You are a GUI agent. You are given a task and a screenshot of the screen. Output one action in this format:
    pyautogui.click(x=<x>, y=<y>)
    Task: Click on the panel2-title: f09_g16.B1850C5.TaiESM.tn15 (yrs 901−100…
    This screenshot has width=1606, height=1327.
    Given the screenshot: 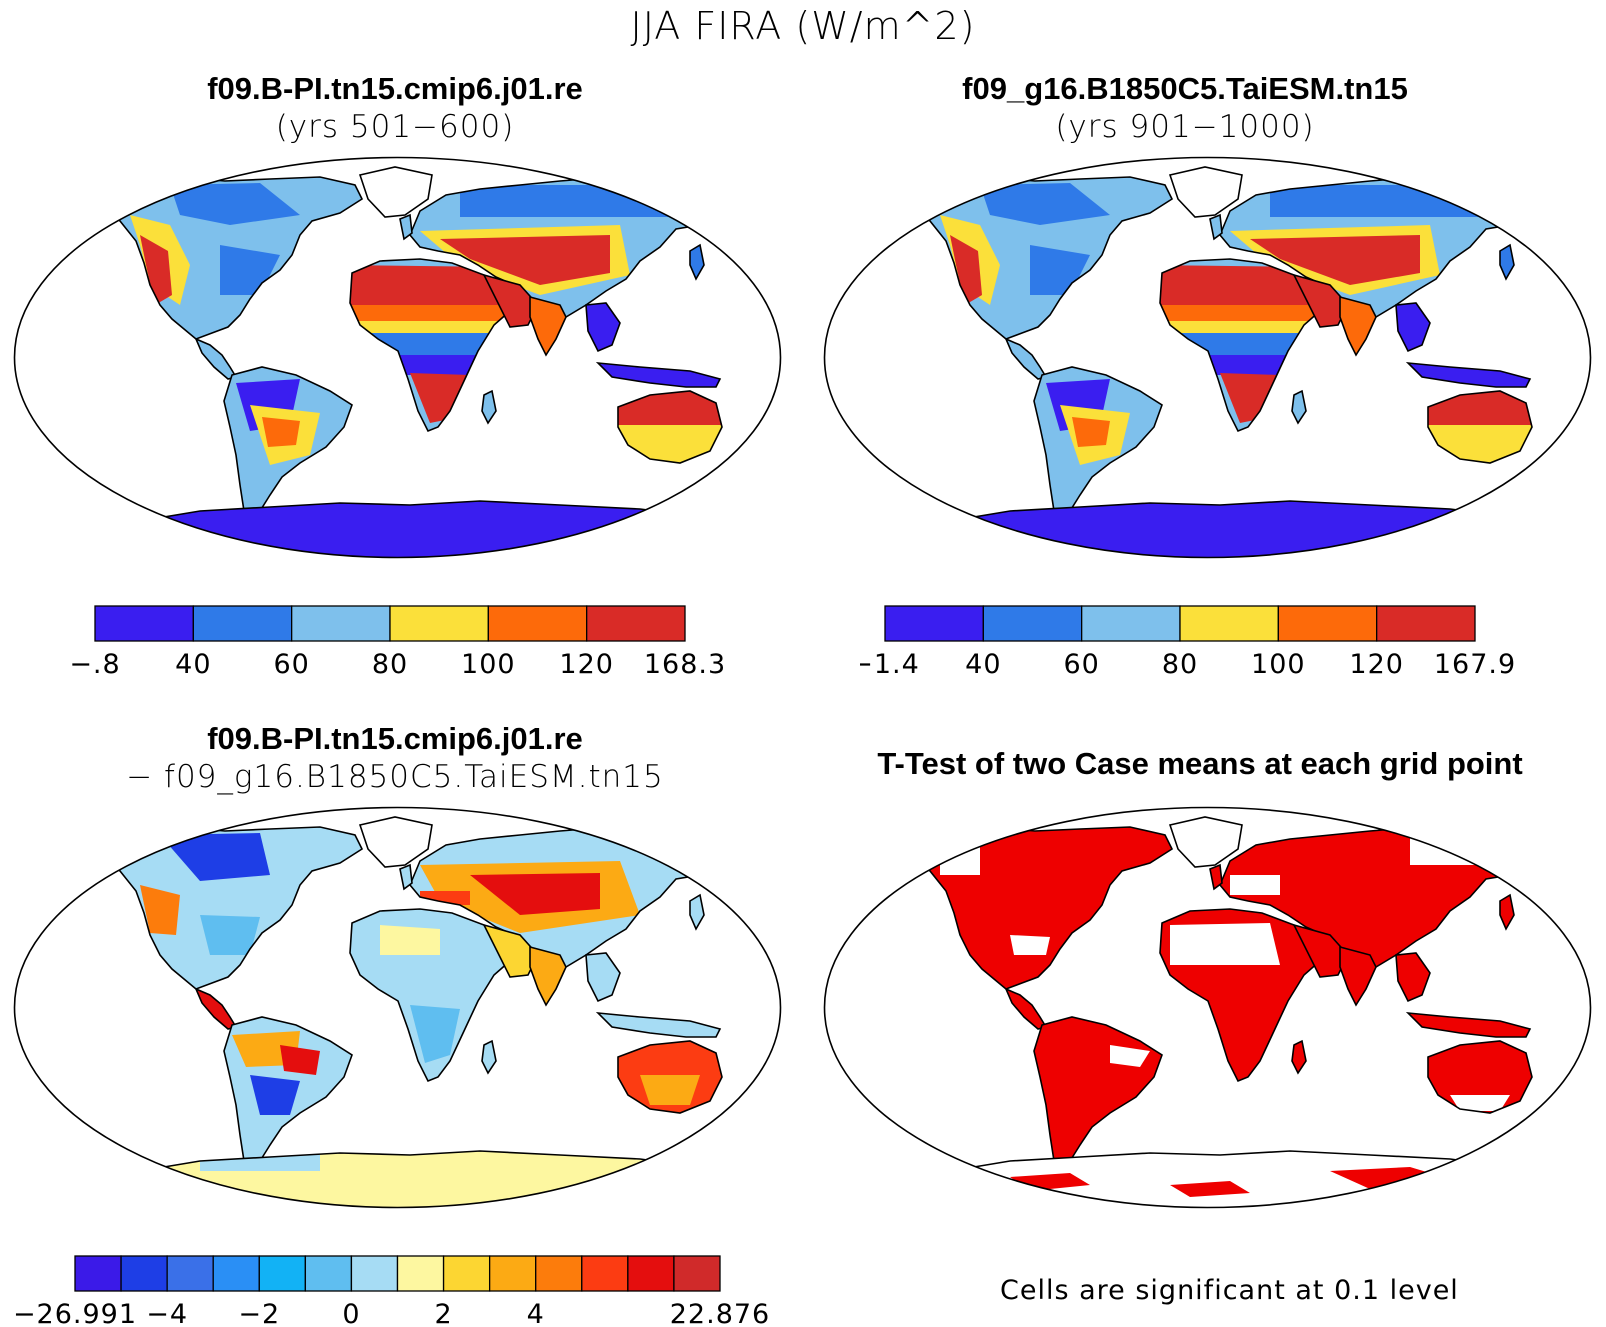 What is the action you would take?
    pyautogui.click(x=1185, y=108)
    